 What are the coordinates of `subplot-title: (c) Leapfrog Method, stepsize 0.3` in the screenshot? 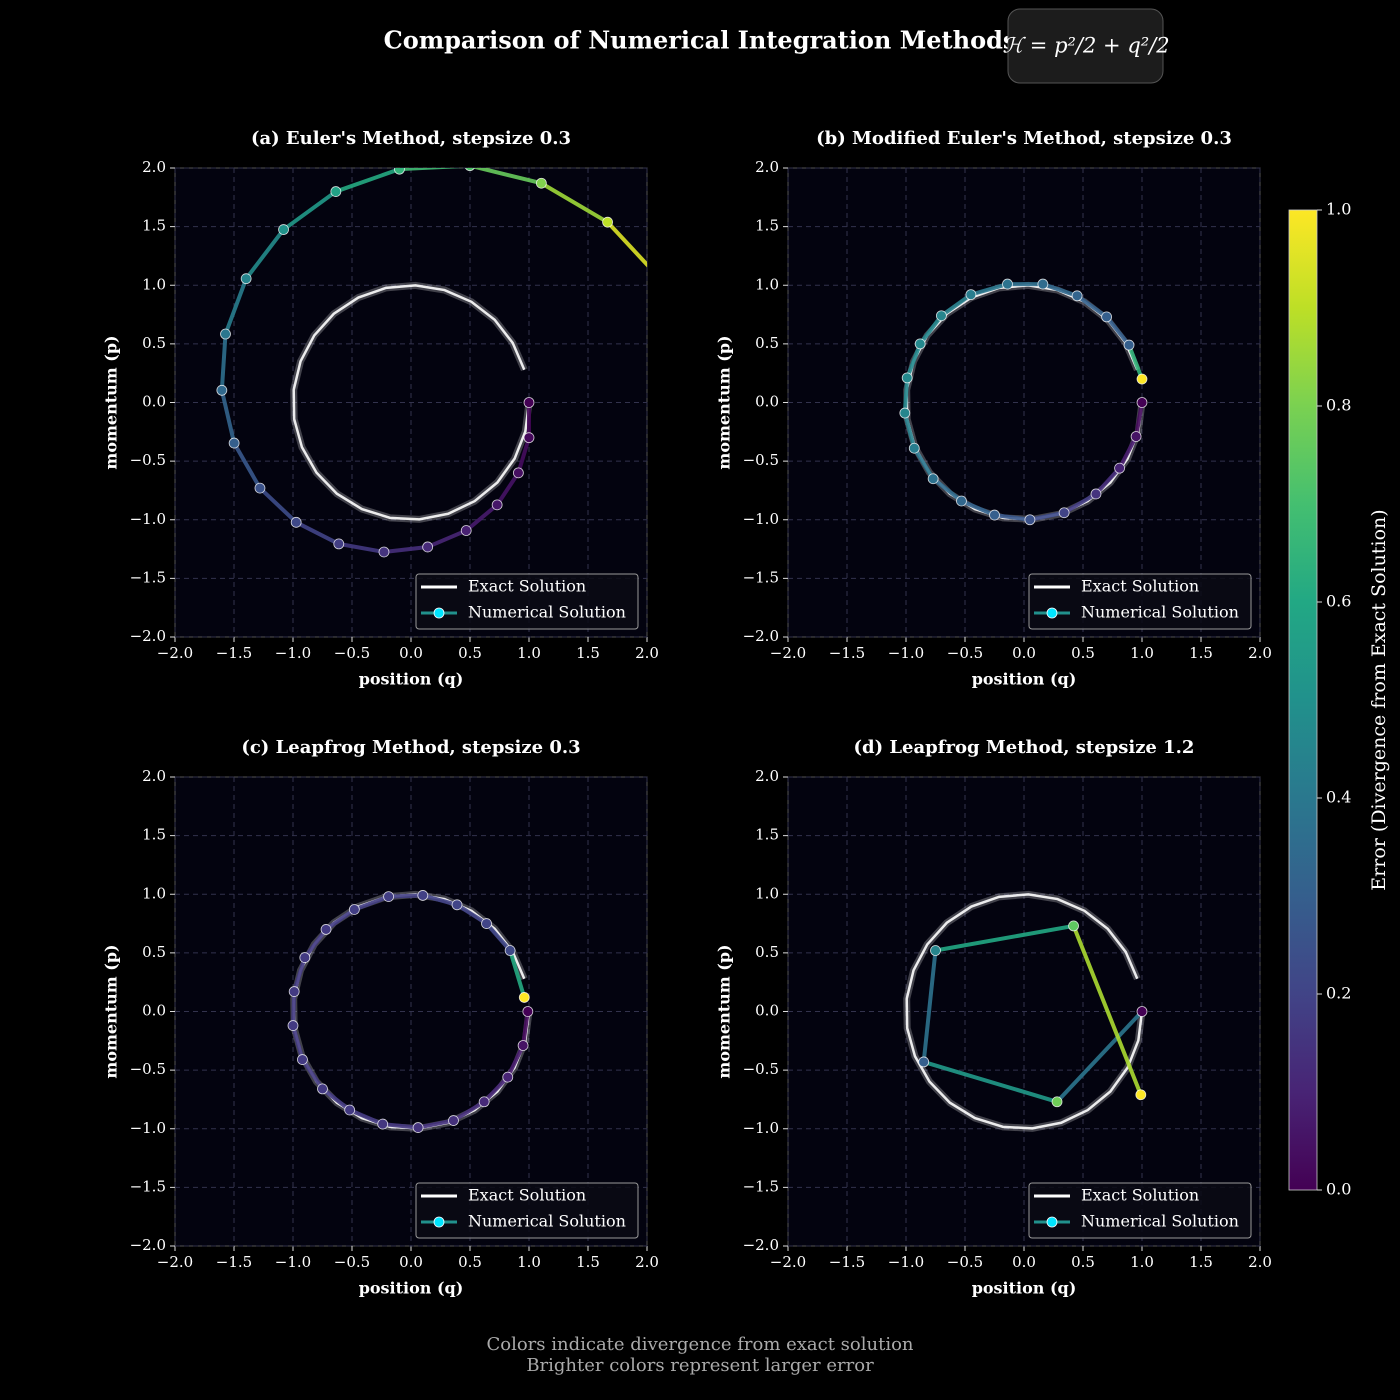 It's located at (410, 747).